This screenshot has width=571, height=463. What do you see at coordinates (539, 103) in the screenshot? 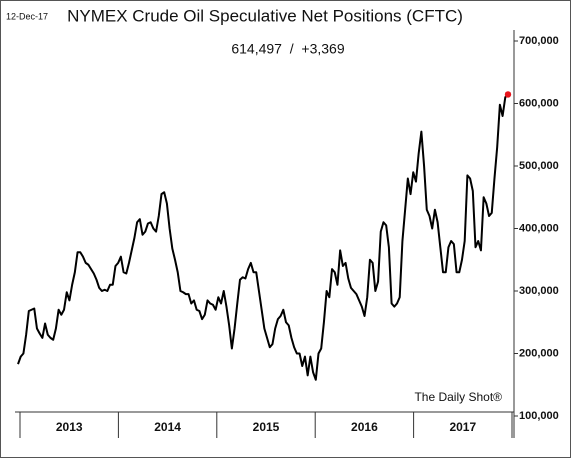
I see `y-tick-label: 600,000` at bounding box center [539, 103].